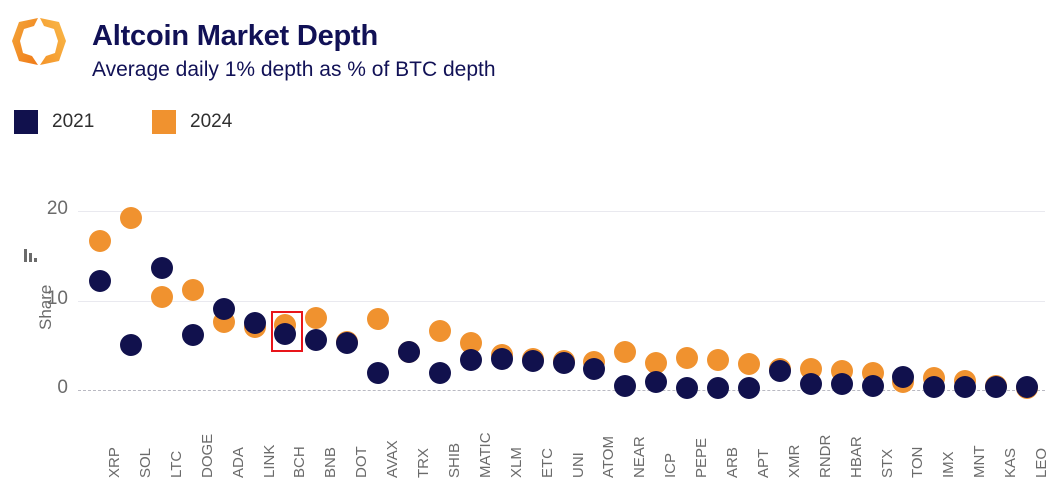 This screenshot has width=1052, height=485. I want to click on legend-item-2021: 2021, so click(54, 122).